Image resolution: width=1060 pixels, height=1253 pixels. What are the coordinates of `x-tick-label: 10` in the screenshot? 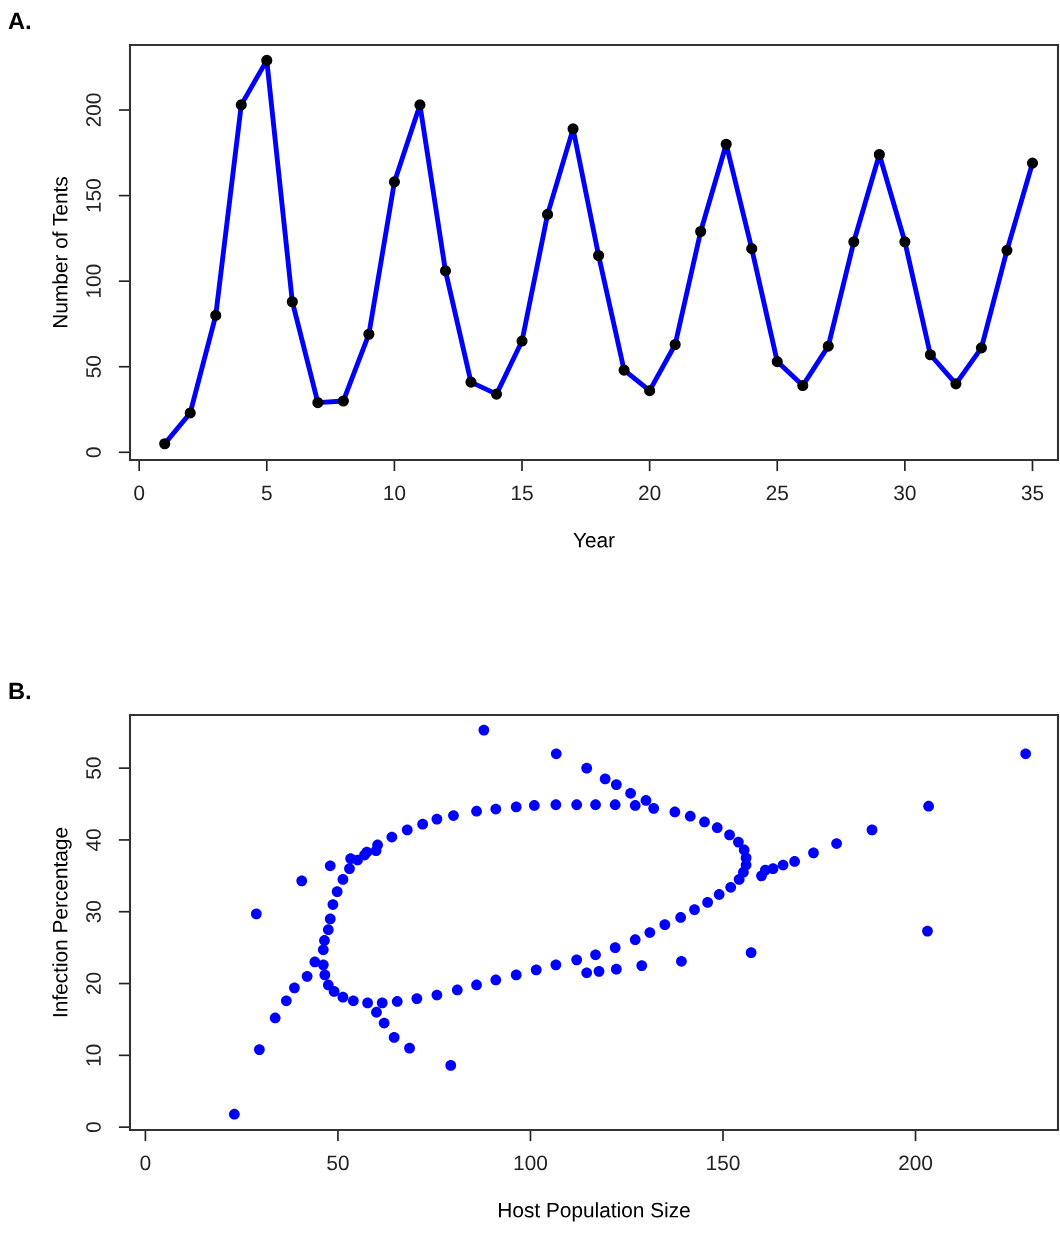 It's located at (395, 493).